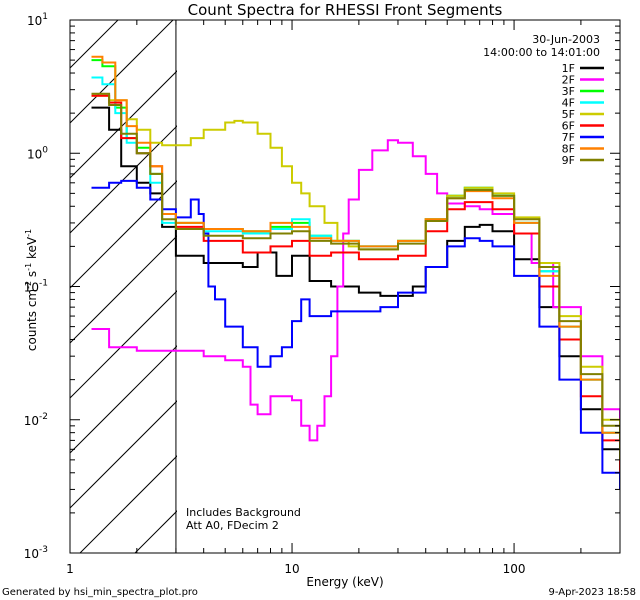  What do you see at coordinates (28, 285) in the screenshot?
I see `y-axis-label-exp-cm: -2` at bounding box center [28, 285].